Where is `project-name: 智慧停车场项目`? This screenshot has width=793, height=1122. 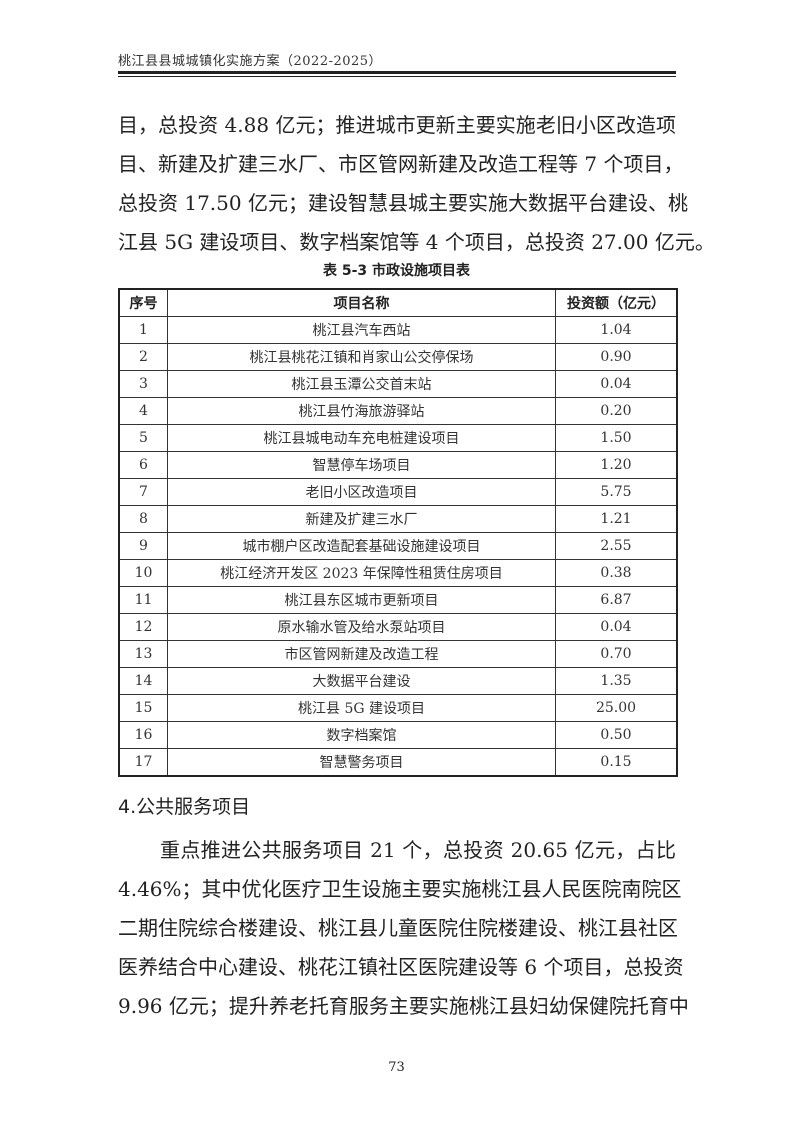
project-name: 智慧停车场项目 is located at coordinates (361, 465).